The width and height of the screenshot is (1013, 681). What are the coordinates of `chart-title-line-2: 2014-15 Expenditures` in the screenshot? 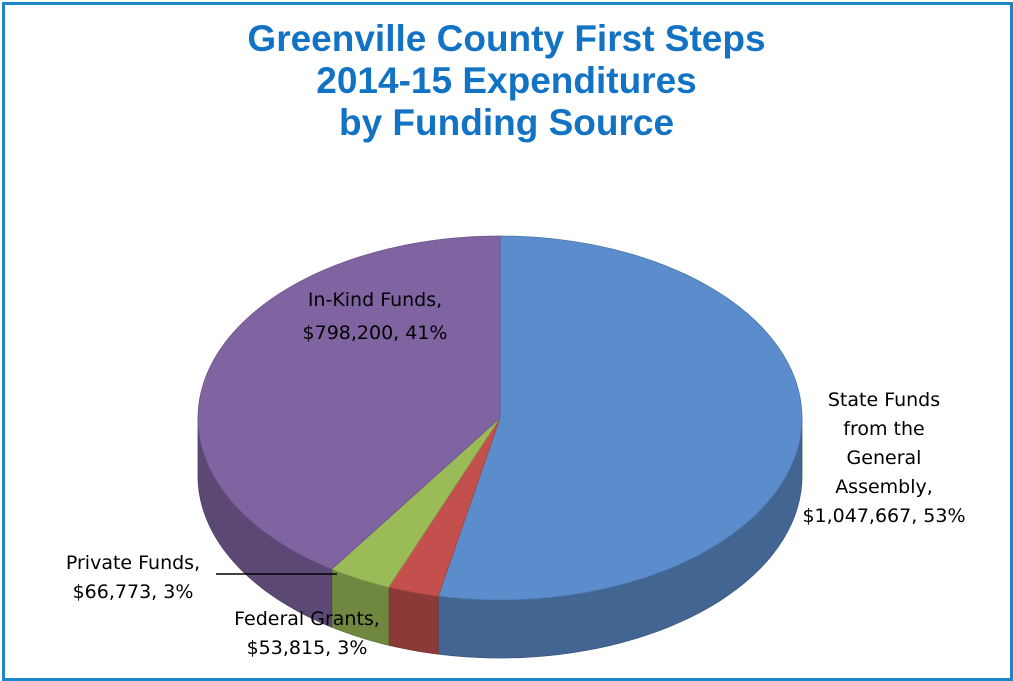 It's located at (506, 80).